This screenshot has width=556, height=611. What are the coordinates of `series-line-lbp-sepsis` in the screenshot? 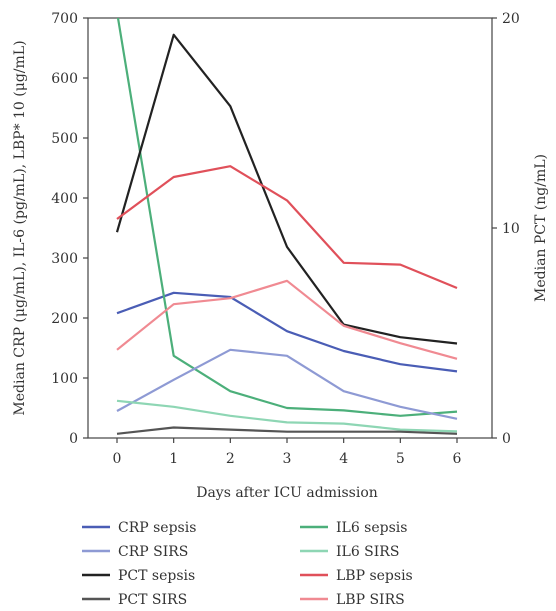 It's located at (287, 227).